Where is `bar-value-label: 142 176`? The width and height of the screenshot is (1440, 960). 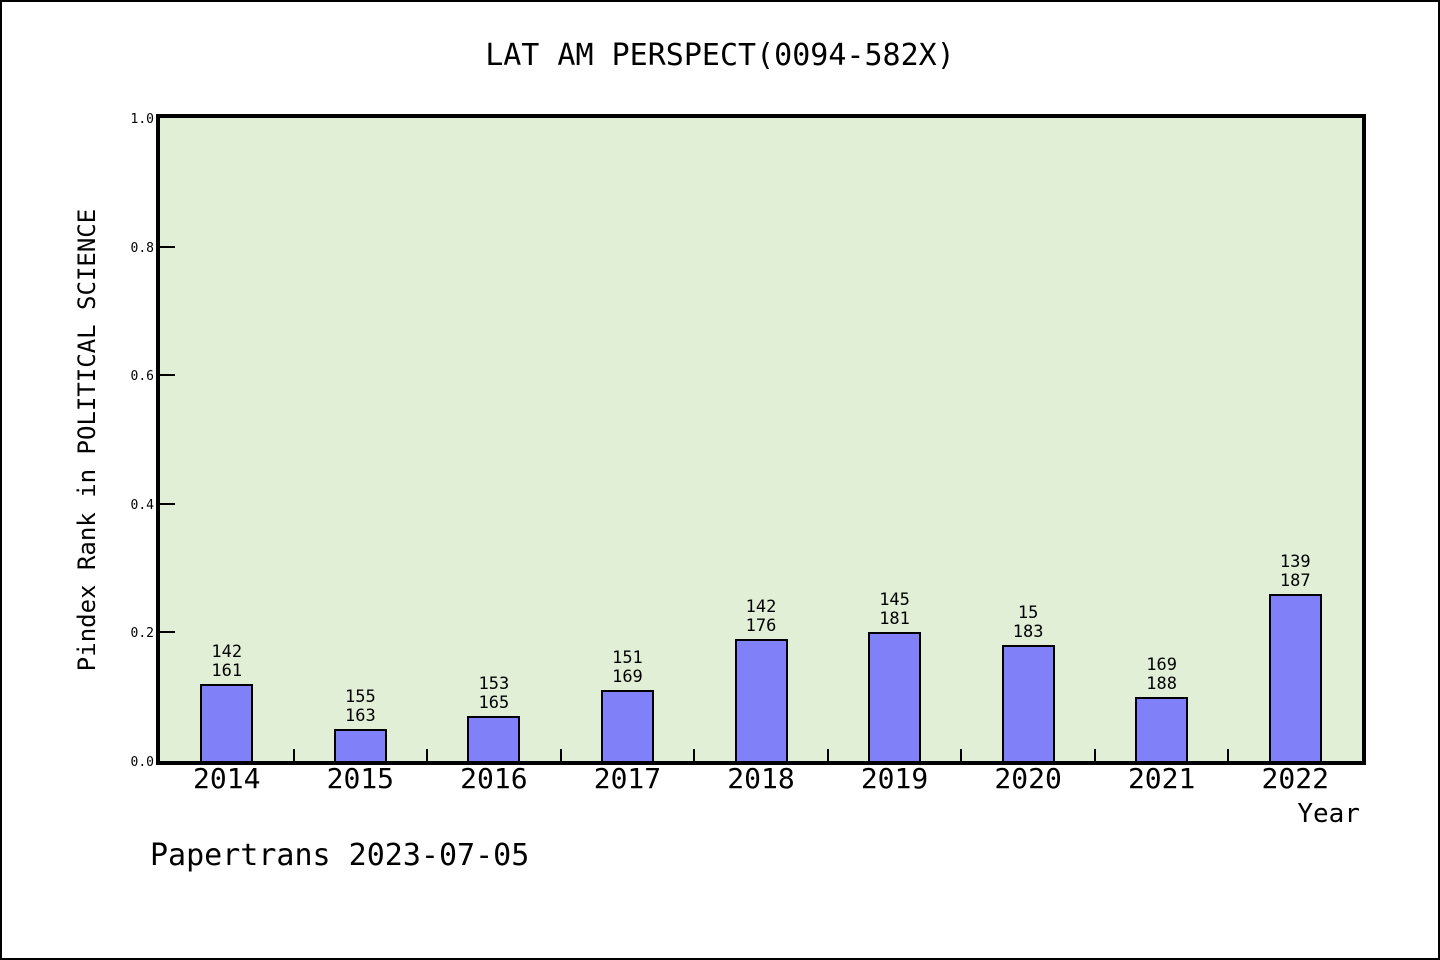 bar-value-label: 142 176 is located at coordinates (761, 616).